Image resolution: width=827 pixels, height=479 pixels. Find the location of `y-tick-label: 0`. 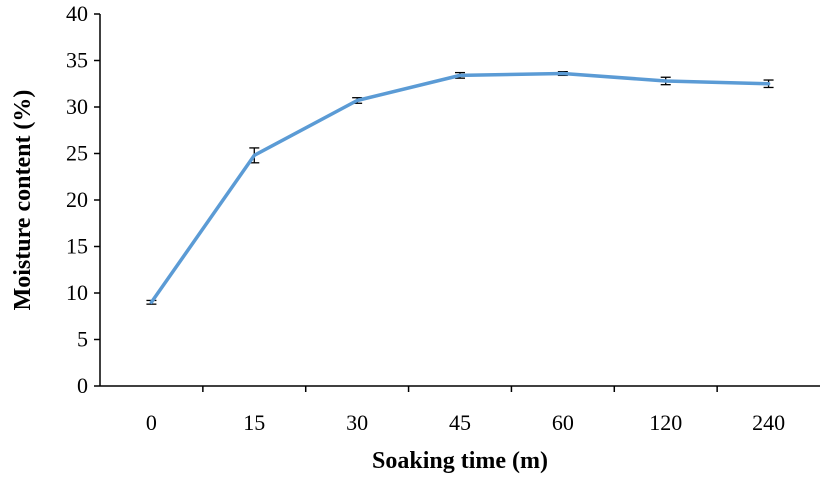

y-tick-label: 0 is located at coordinates (82, 385).